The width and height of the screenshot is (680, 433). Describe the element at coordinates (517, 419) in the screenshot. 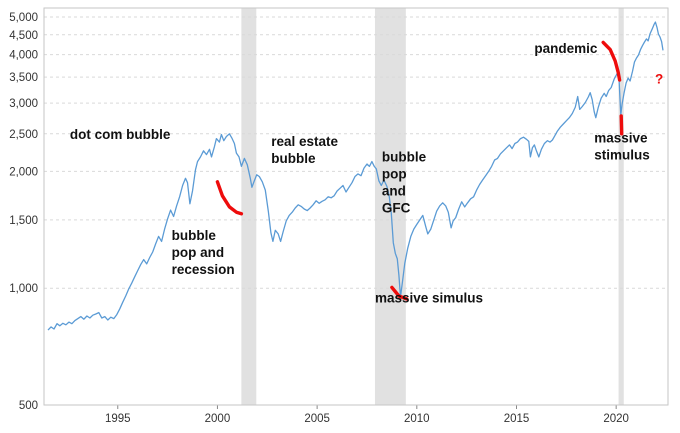

I see `x-tick-label: 2015` at that location.